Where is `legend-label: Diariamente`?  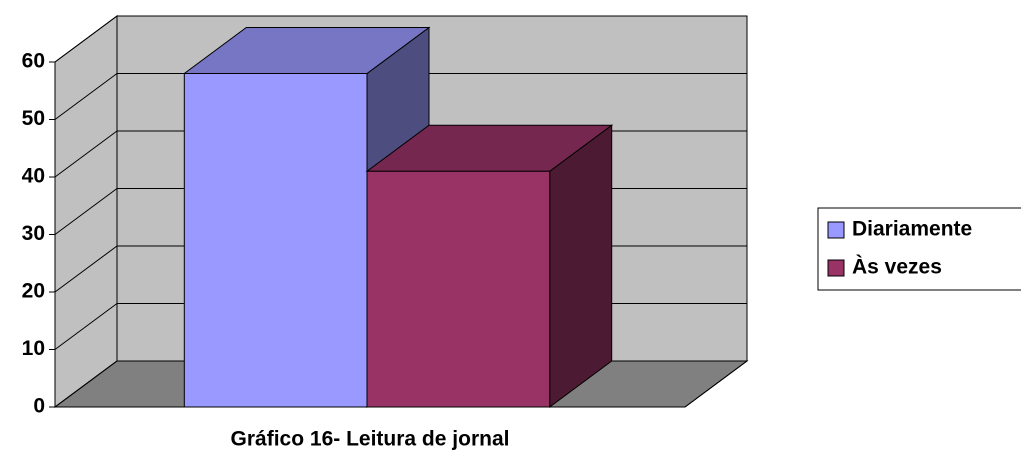
legend-label: Diariamente is located at coordinates (912, 229).